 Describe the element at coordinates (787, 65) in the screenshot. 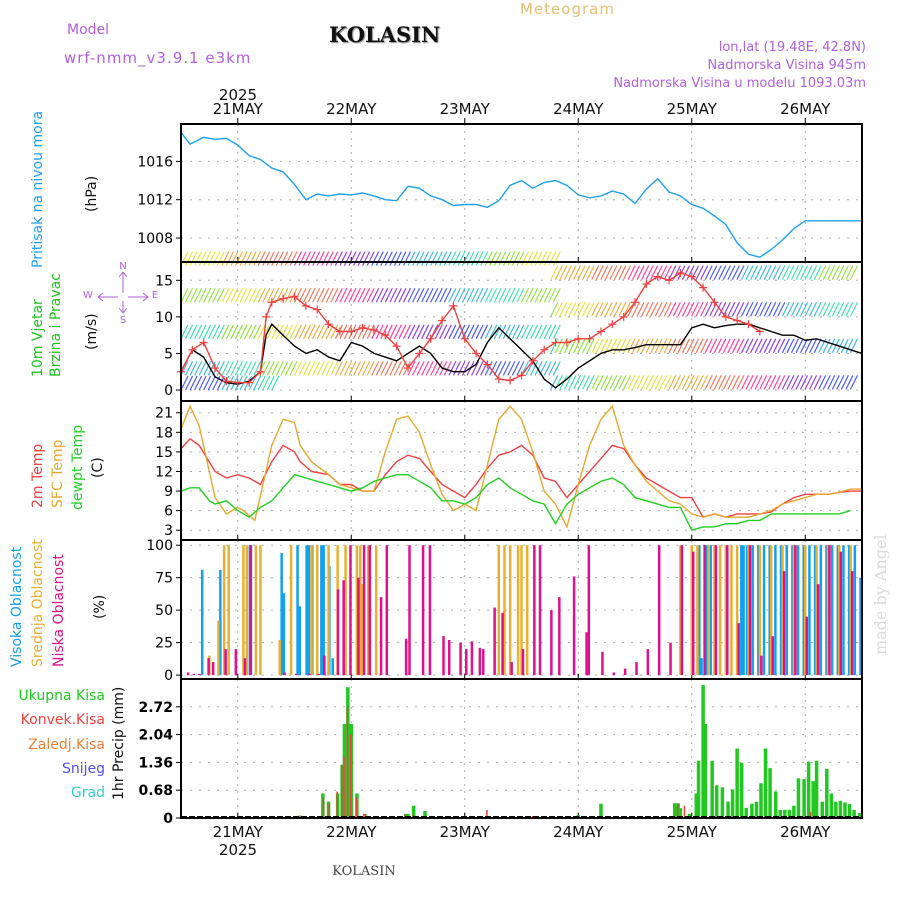

I see `elevation-label: Nadmorska Visina 945m` at that location.